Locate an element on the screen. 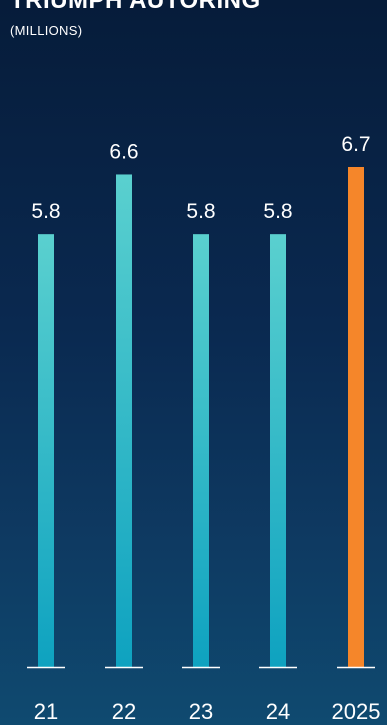  chart-title: TRIUMPH AUTORING is located at coordinates (135, 7).